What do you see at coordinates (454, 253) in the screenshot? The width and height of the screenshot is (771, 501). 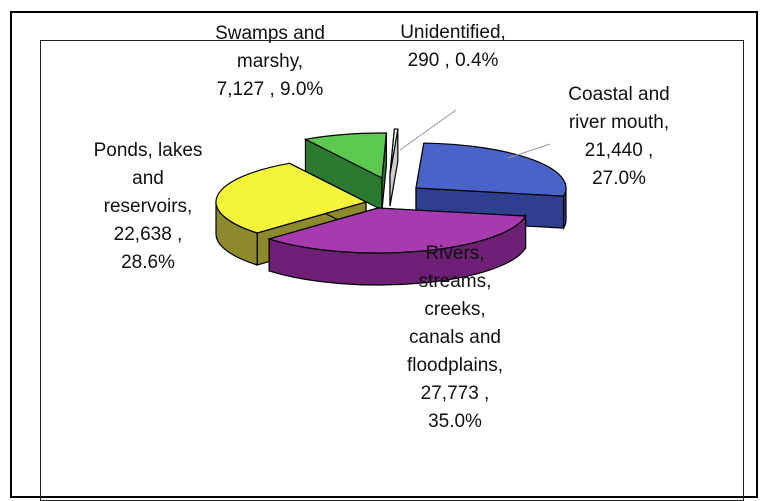 I see `slice-label-line: Rivers,` at bounding box center [454, 253].